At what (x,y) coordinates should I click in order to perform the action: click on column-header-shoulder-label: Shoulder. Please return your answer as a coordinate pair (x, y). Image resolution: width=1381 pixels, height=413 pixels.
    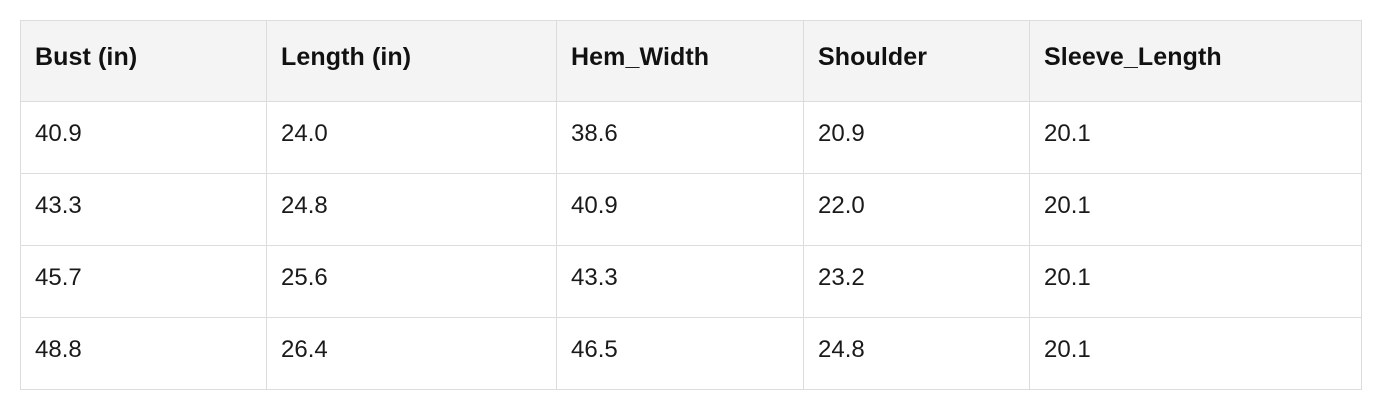
    Looking at the image, I should click on (873, 56).